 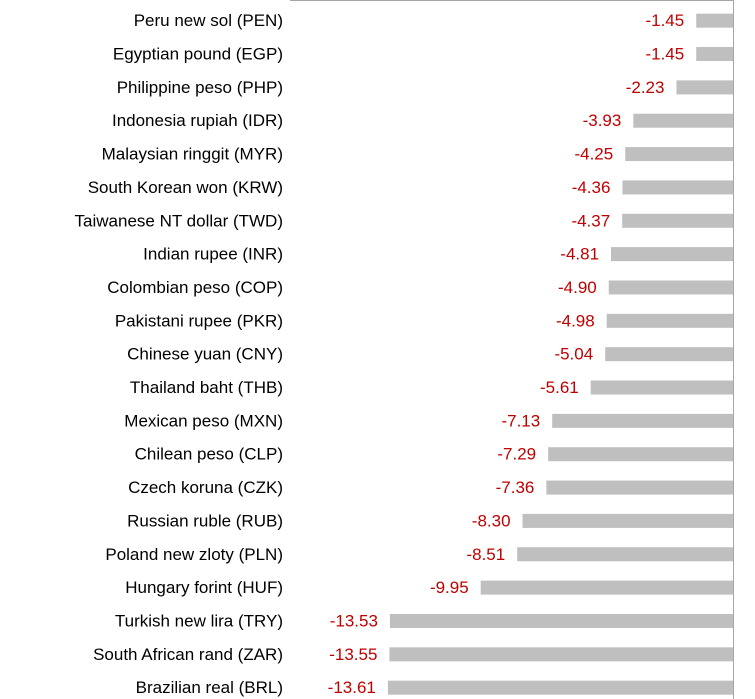 What do you see at coordinates (205, 520) in the screenshot?
I see `category-label: Russian ruble (RUB)` at bounding box center [205, 520].